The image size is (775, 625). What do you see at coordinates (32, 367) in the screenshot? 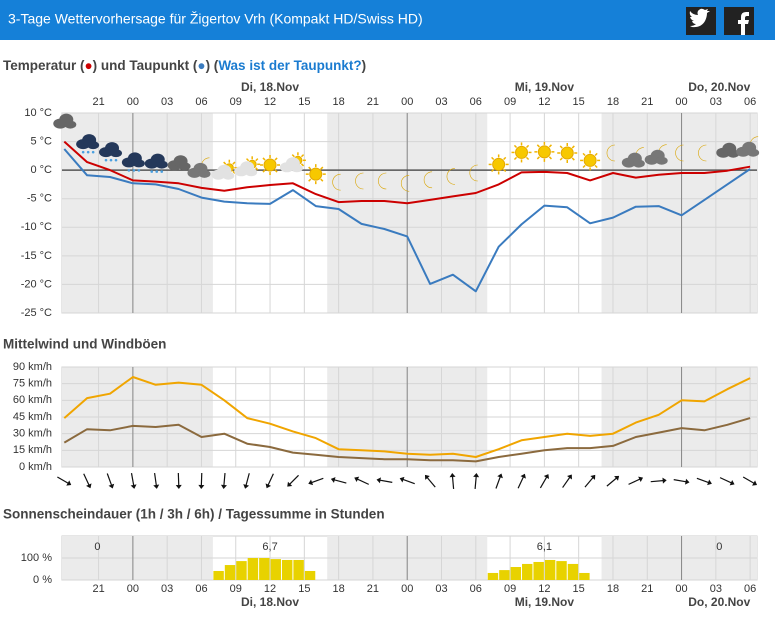
I see `y-tick-label: 90 km/h` at bounding box center [32, 367].